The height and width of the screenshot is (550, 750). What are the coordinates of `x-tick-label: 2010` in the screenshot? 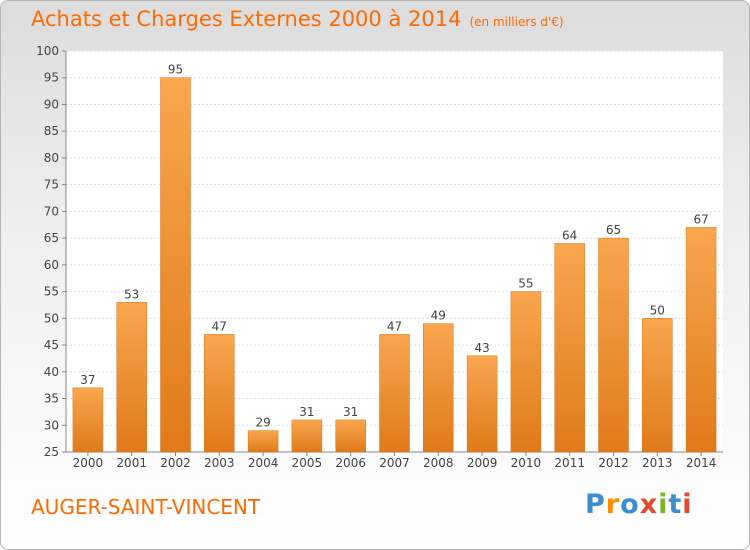 It's located at (526, 463).